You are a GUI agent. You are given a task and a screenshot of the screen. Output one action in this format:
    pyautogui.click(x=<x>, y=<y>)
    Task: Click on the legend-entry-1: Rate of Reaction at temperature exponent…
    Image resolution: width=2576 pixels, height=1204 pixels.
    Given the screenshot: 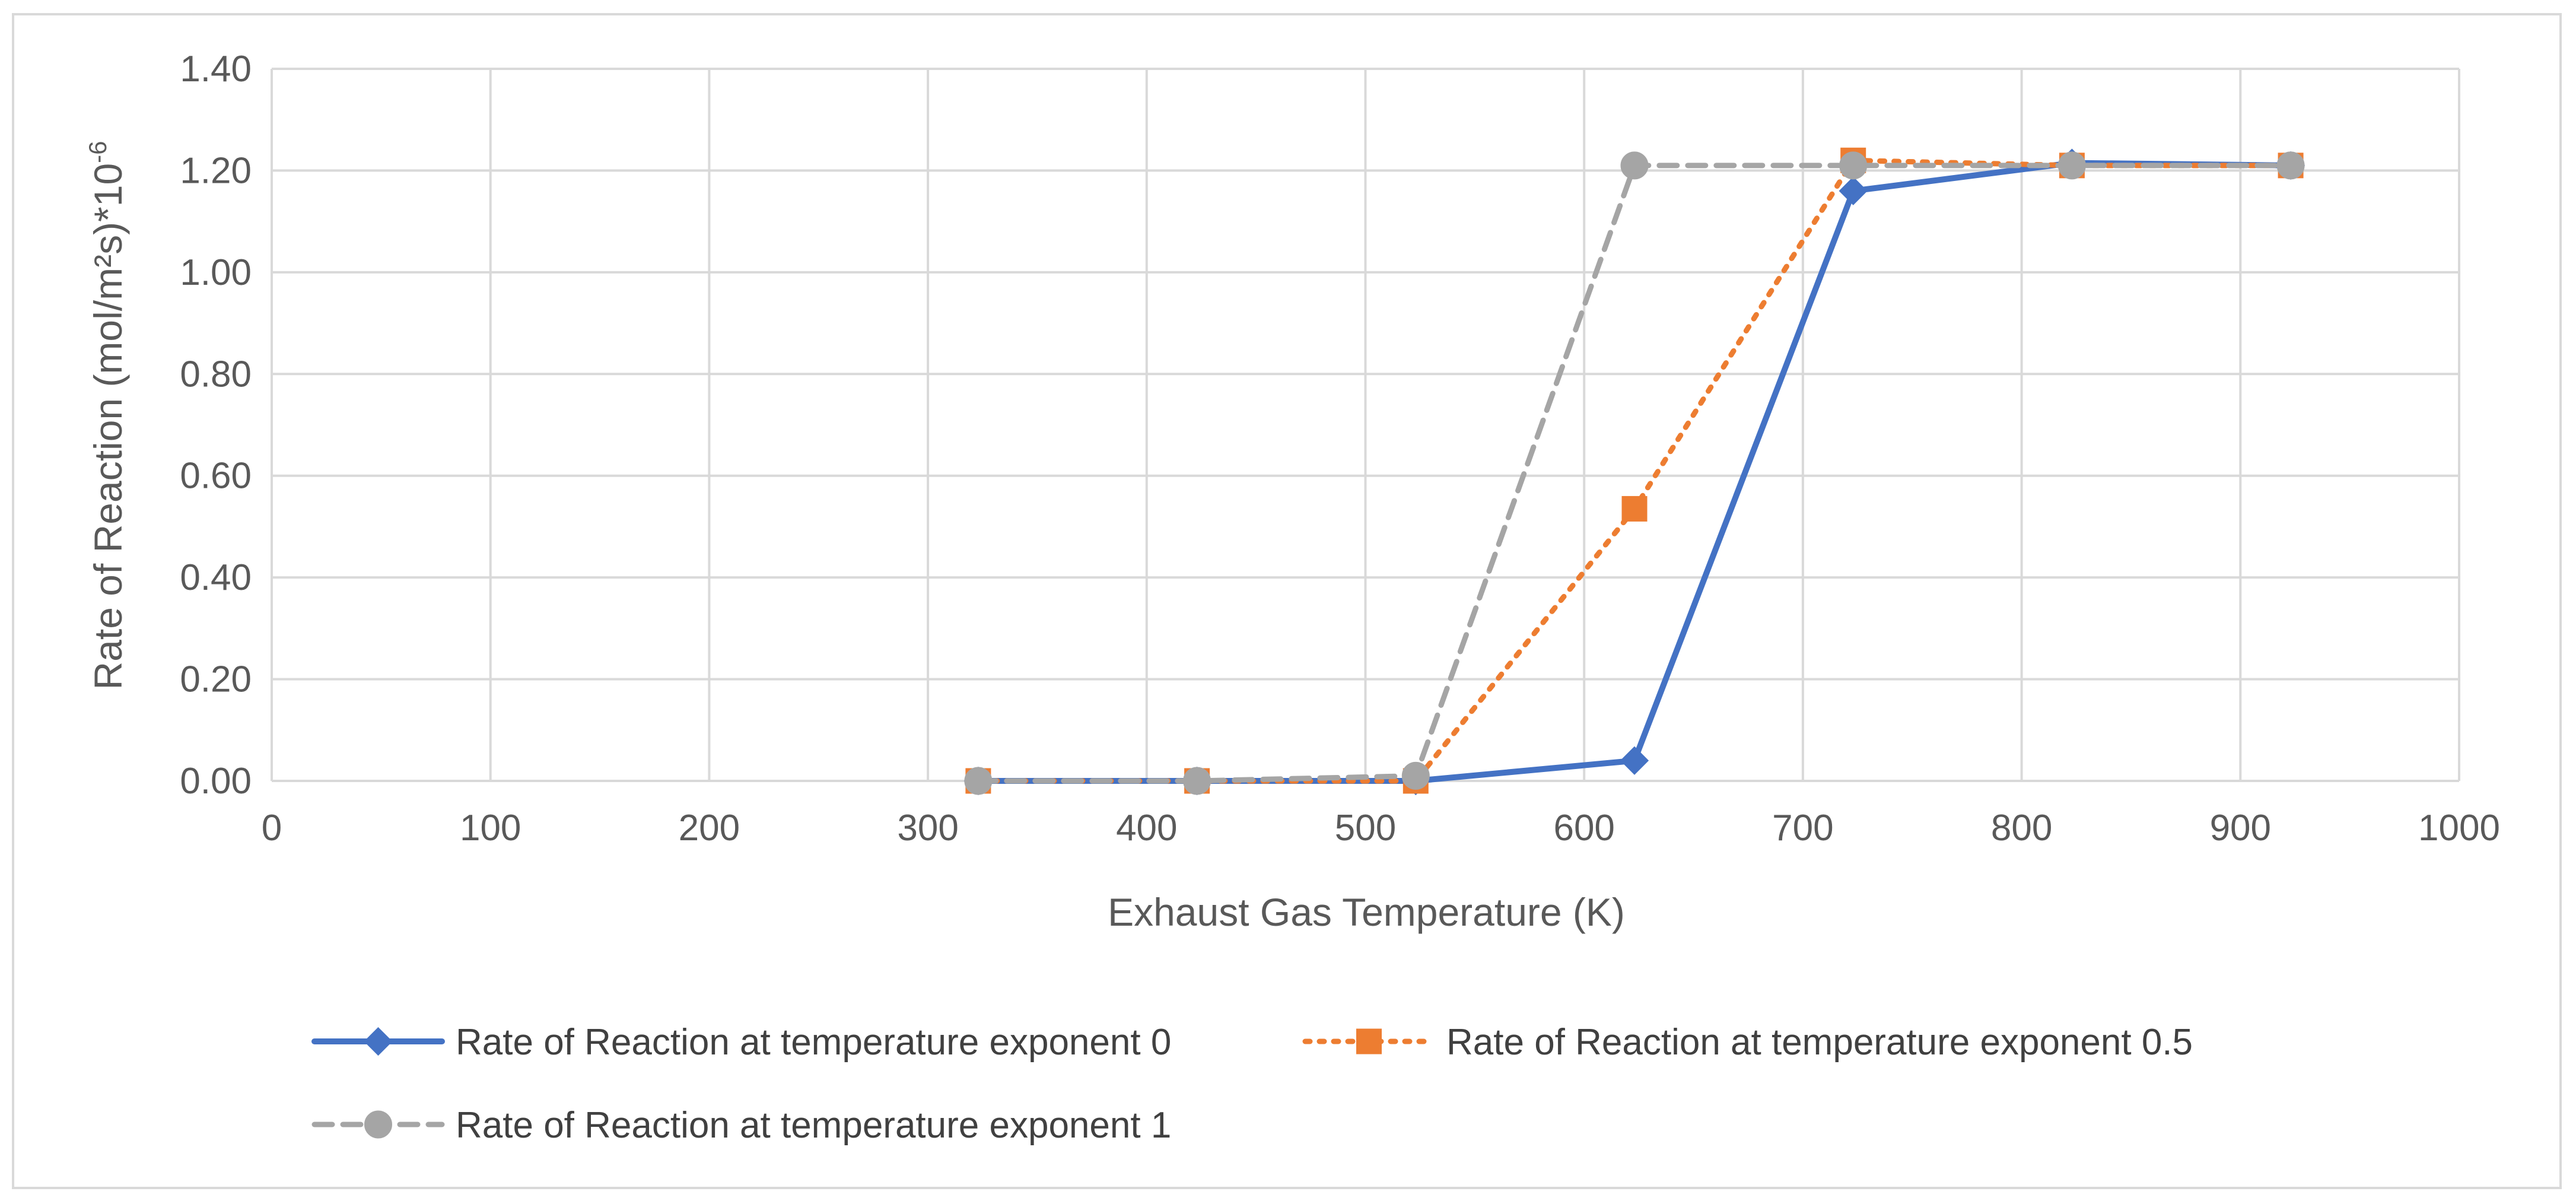 What is the action you would take?
    pyautogui.click(x=1747, y=1043)
    